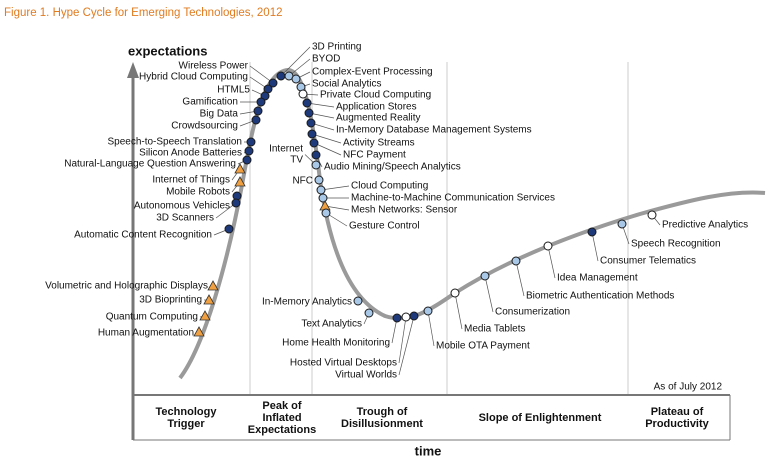 The height and width of the screenshot is (464, 768). What do you see at coordinates (532, 312) in the screenshot?
I see `technology-label: Consumerization` at bounding box center [532, 312].